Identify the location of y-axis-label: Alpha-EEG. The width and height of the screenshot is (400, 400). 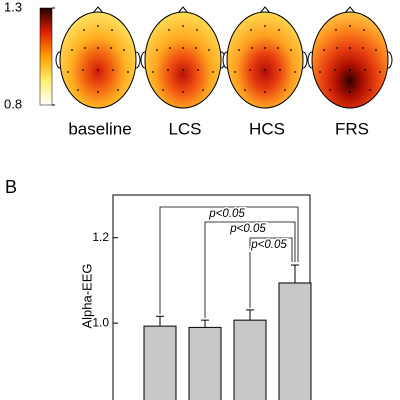
(86, 295).